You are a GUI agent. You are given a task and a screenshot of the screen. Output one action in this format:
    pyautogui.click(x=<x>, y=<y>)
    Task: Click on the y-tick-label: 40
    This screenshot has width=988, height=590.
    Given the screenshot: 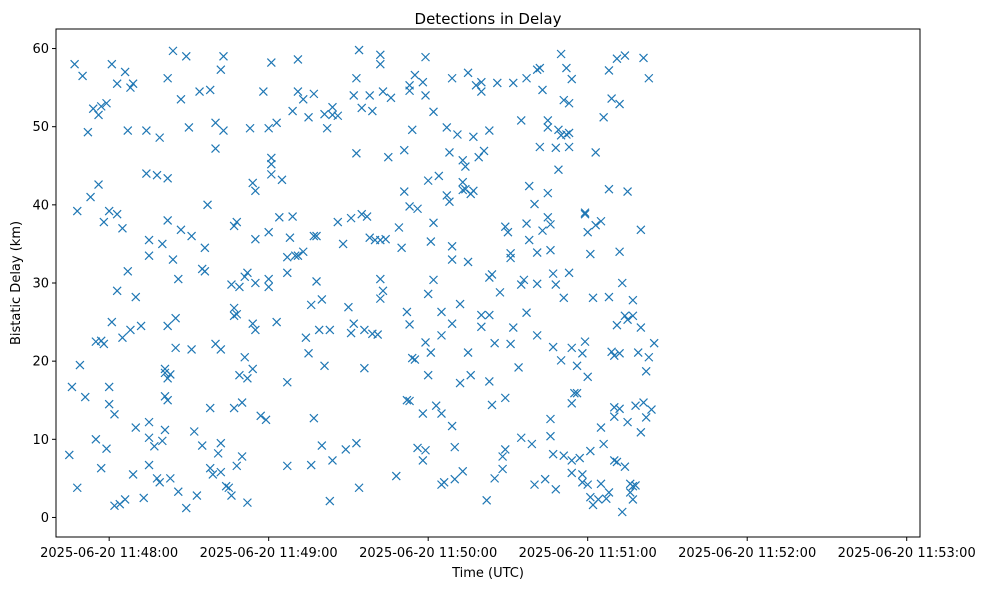 What is the action you would take?
    pyautogui.click(x=40, y=205)
    